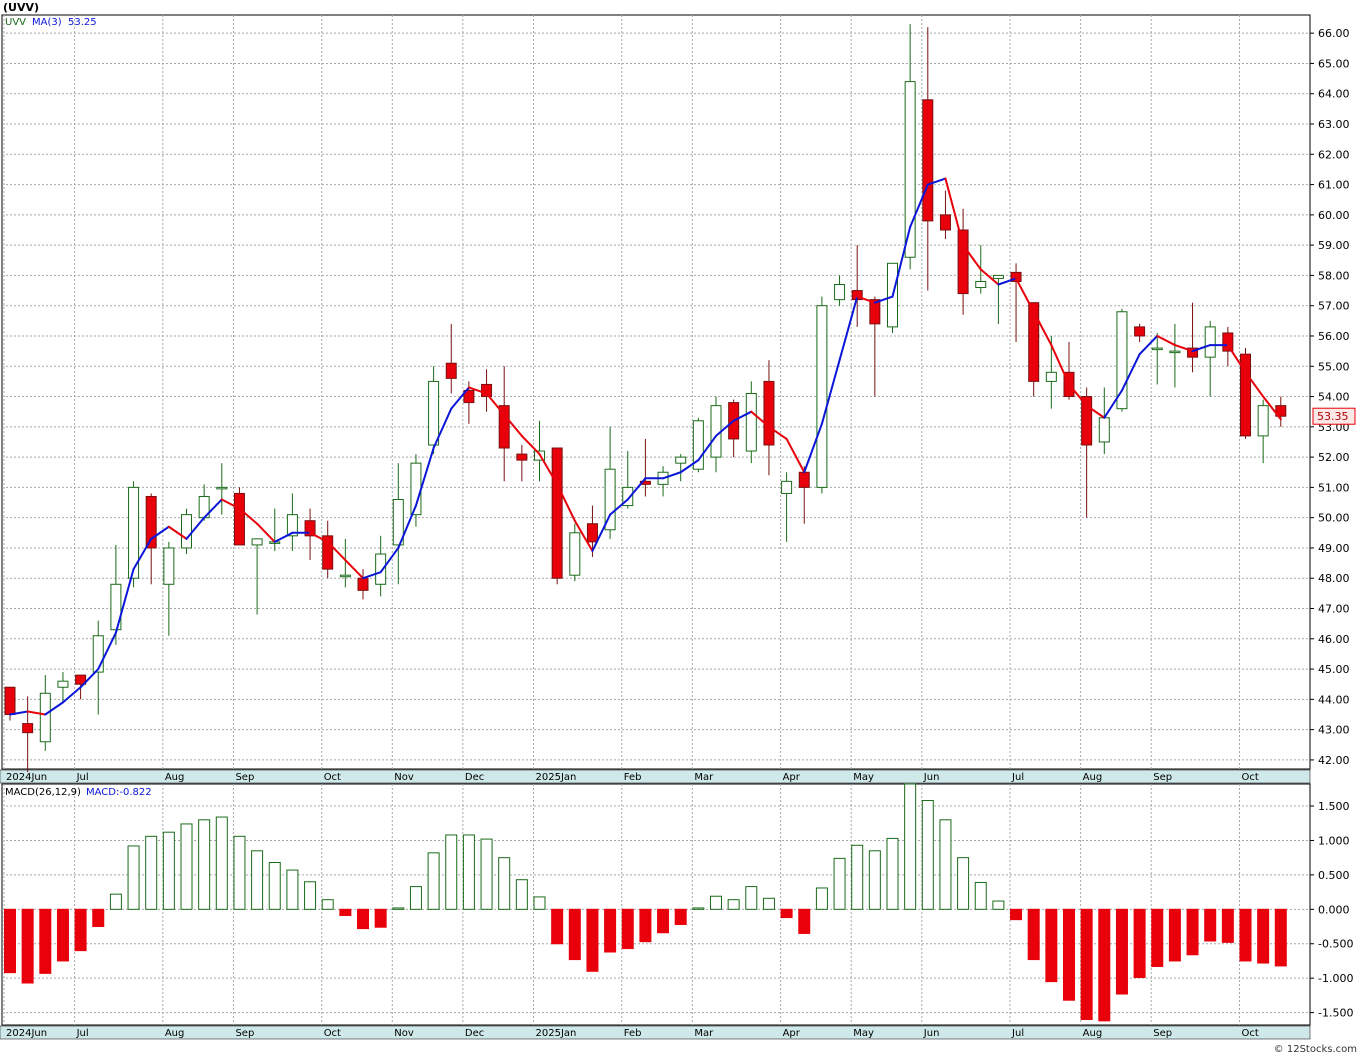  I want to click on macd-x-tick-label: Jun, so click(931, 1033).